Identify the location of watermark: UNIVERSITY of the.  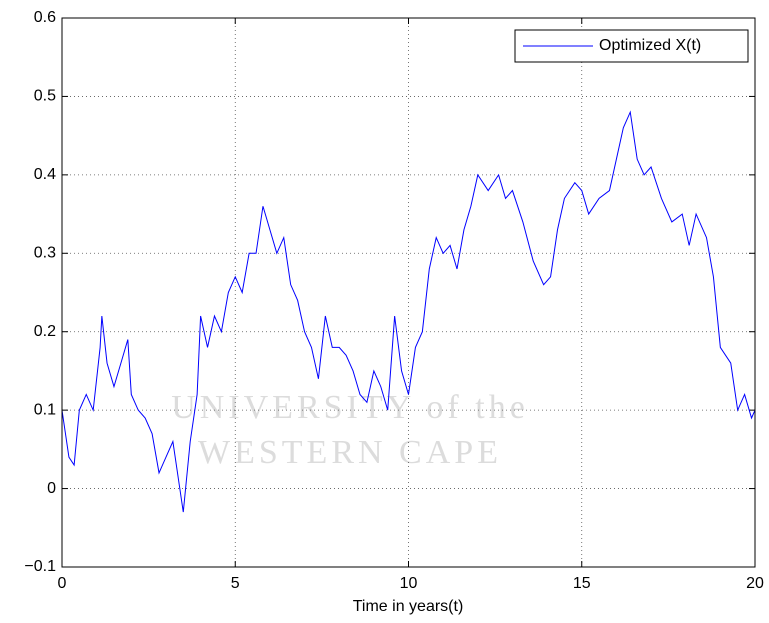
(350, 407).